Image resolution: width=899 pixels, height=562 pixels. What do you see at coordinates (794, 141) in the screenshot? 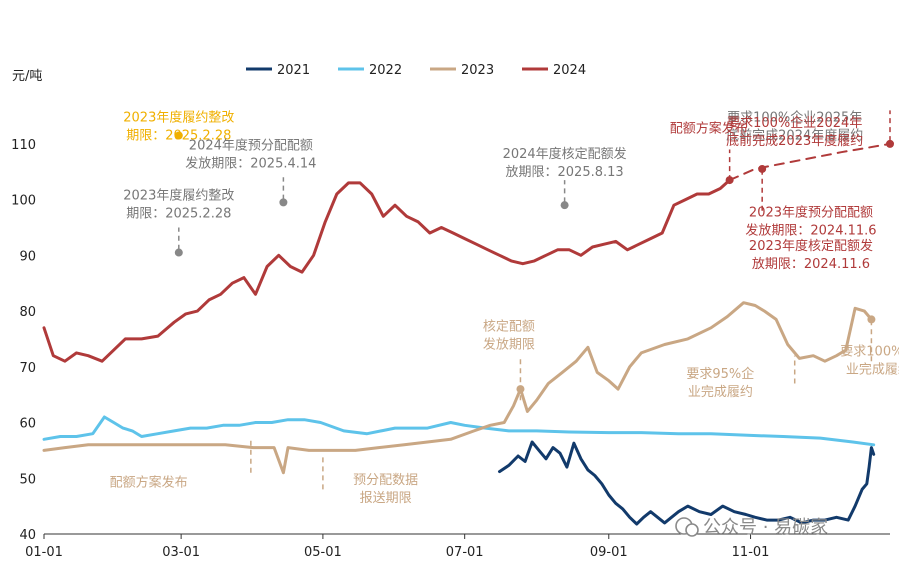
I see `annotation-line: 底前完成2023年度履约` at bounding box center [794, 141].